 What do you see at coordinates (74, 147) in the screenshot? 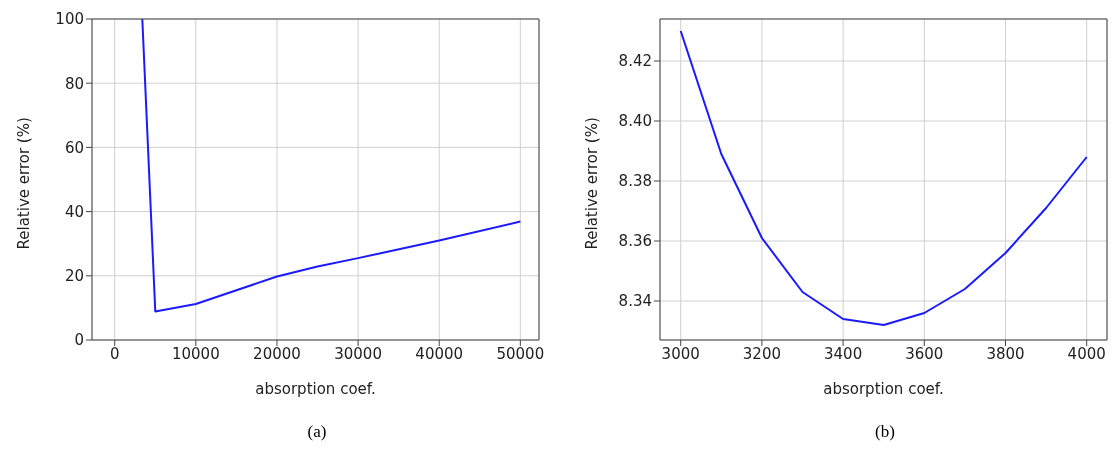
I see `y-tick-label: 60` at bounding box center [74, 147].